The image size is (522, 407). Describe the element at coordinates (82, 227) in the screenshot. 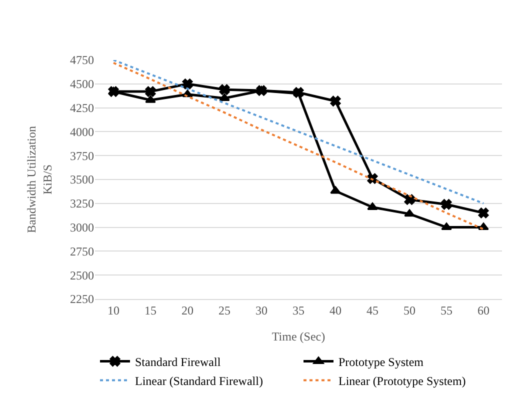

I see `y-tick-label: 3000` at that location.